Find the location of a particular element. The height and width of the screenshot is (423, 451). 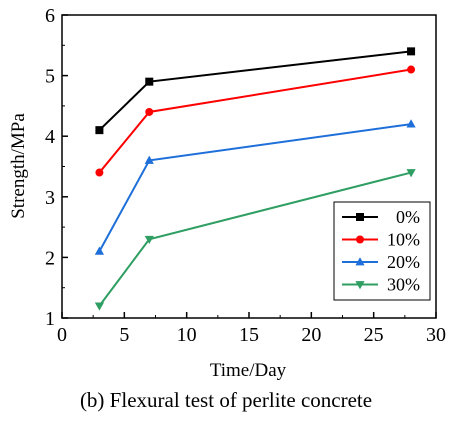

y-tick-label: 1 is located at coordinates (50, 319).